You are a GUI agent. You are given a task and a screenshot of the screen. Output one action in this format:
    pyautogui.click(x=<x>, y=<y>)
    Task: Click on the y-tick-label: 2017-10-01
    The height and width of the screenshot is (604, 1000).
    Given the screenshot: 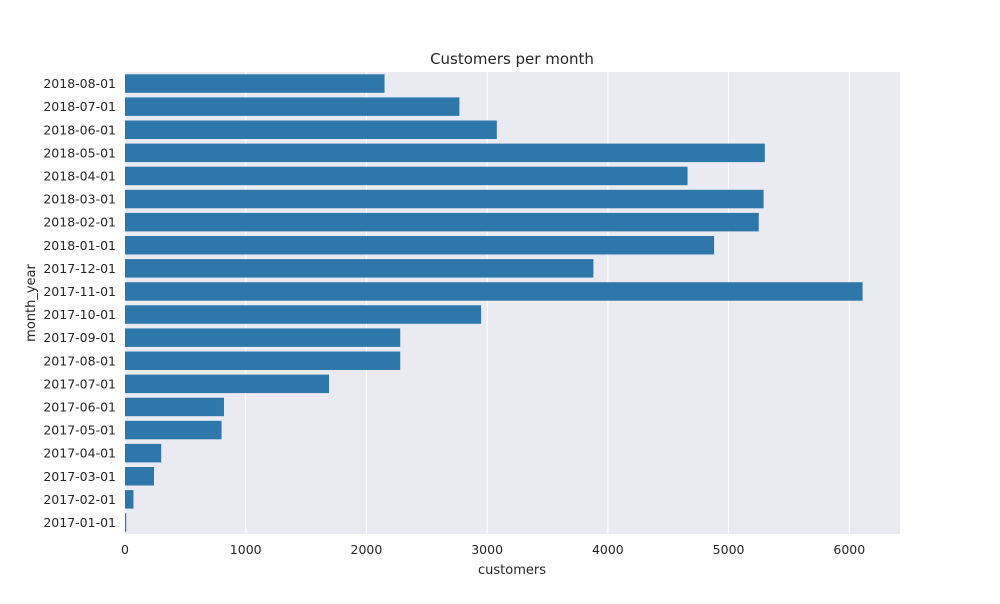 What is the action you would take?
    pyautogui.click(x=79, y=314)
    